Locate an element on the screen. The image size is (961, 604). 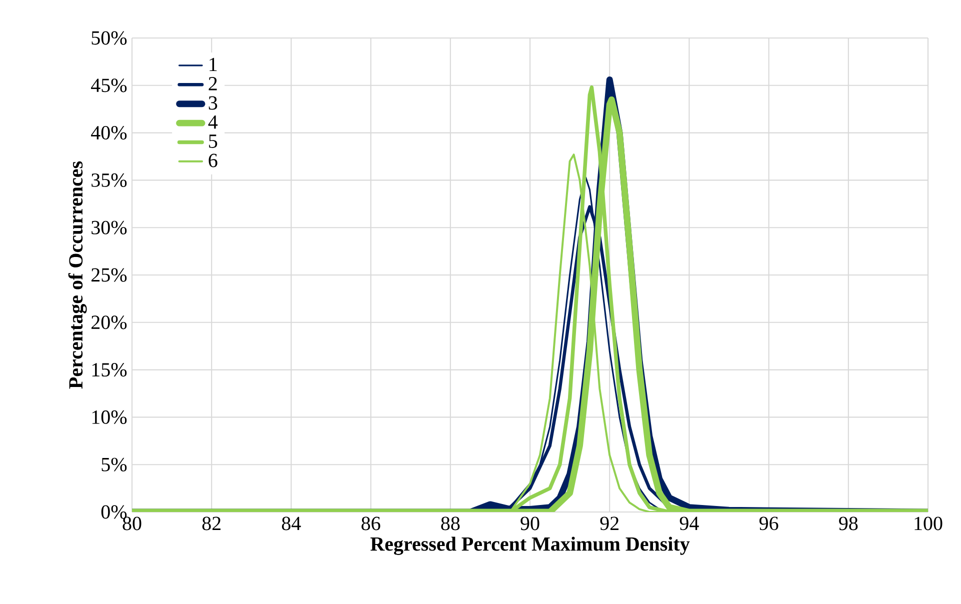
y-tick-label: 15% is located at coordinates (109, 370).